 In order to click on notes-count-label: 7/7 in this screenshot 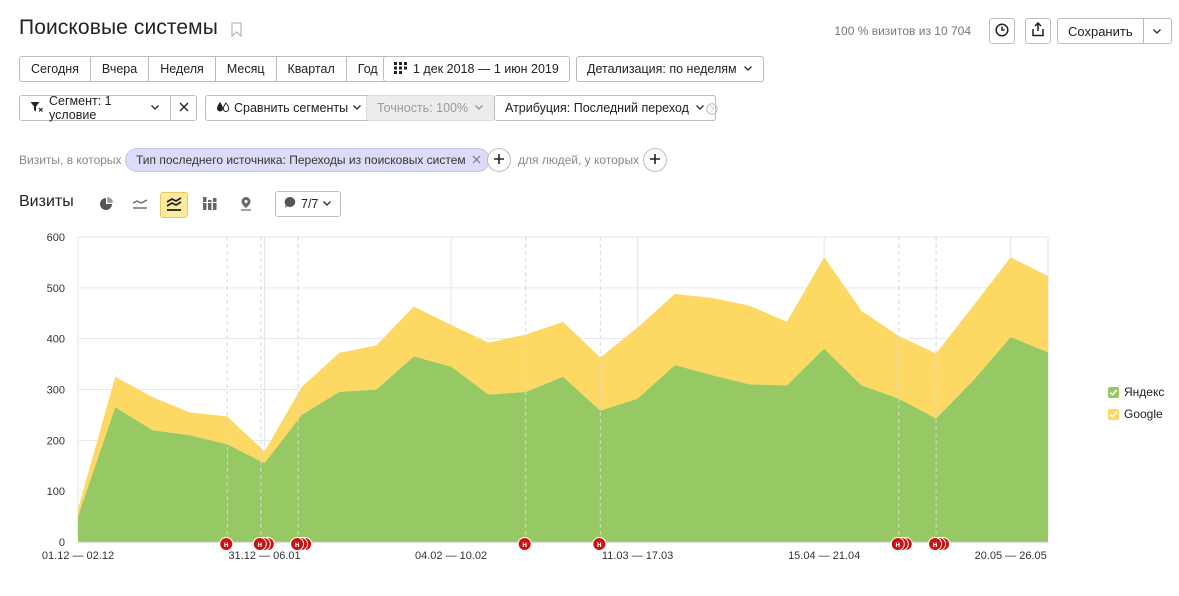, I will do `click(310, 204)`.